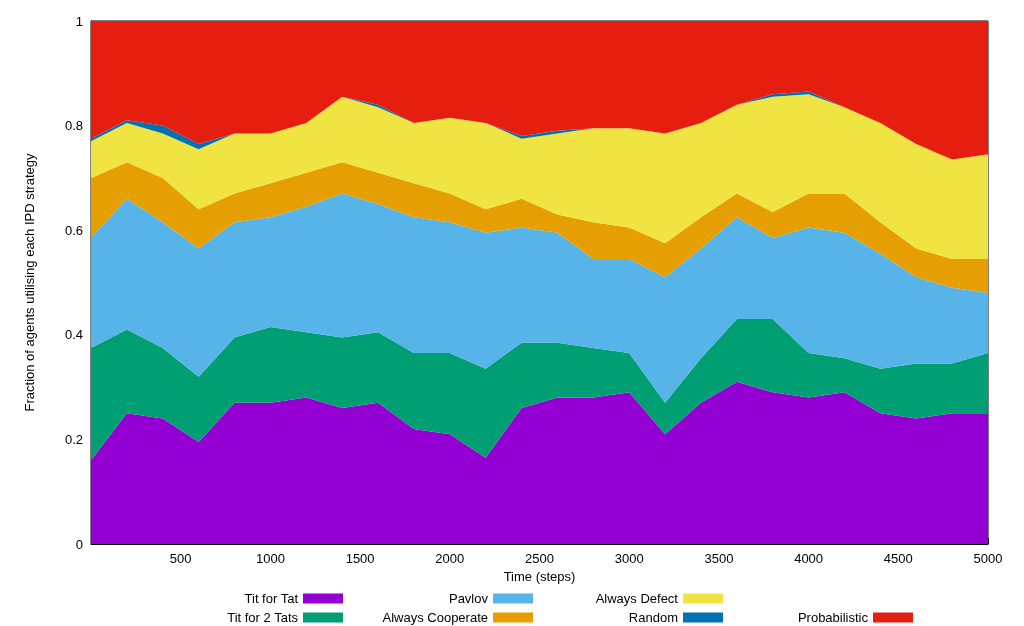  What do you see at coordinates (271, 598) in the screenshot?
I see `legend-label: Tit for Tat` at bounding box center [271, 598].